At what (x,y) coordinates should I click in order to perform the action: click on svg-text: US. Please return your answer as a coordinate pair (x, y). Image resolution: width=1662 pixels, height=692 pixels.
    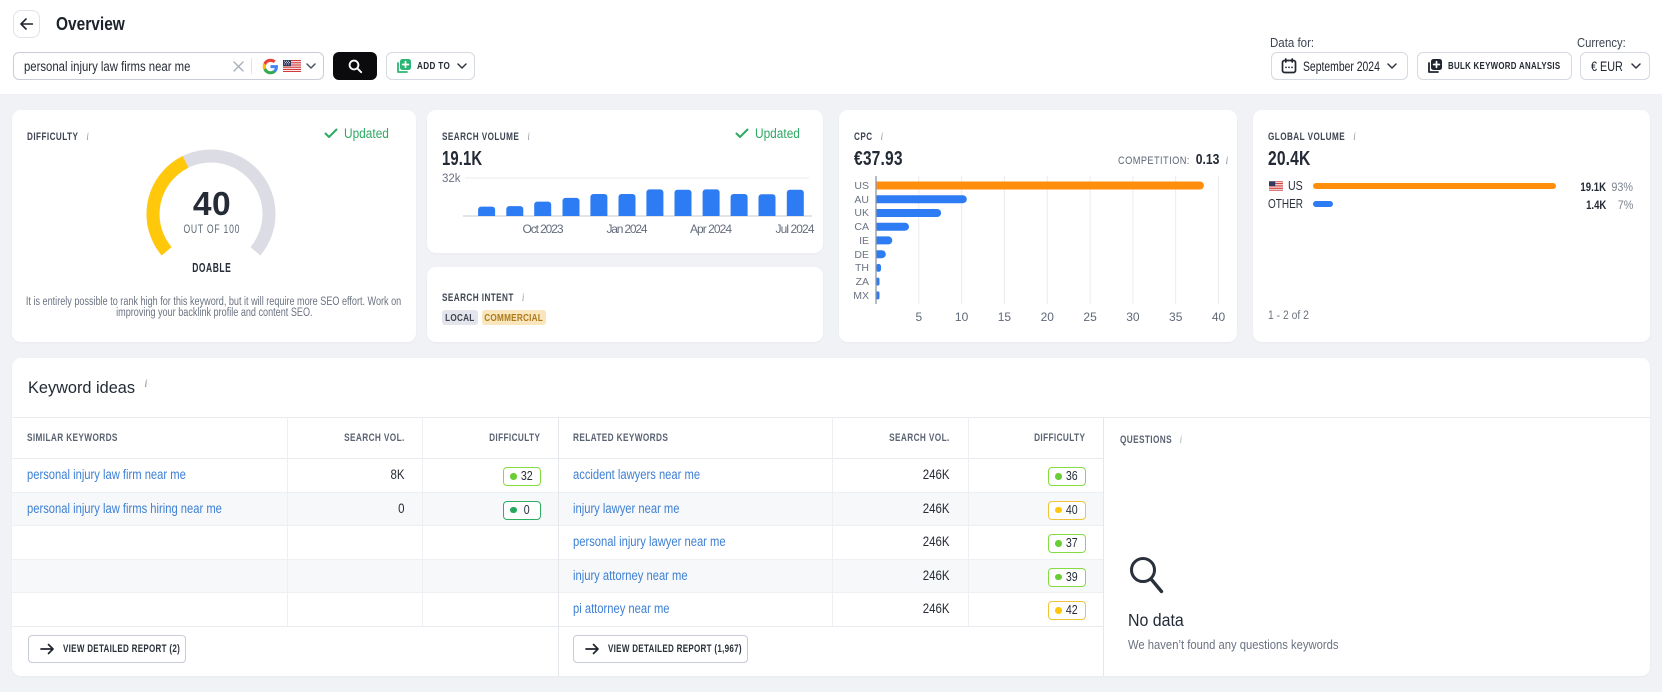
    Looking at the image, I should click on (861, 186).